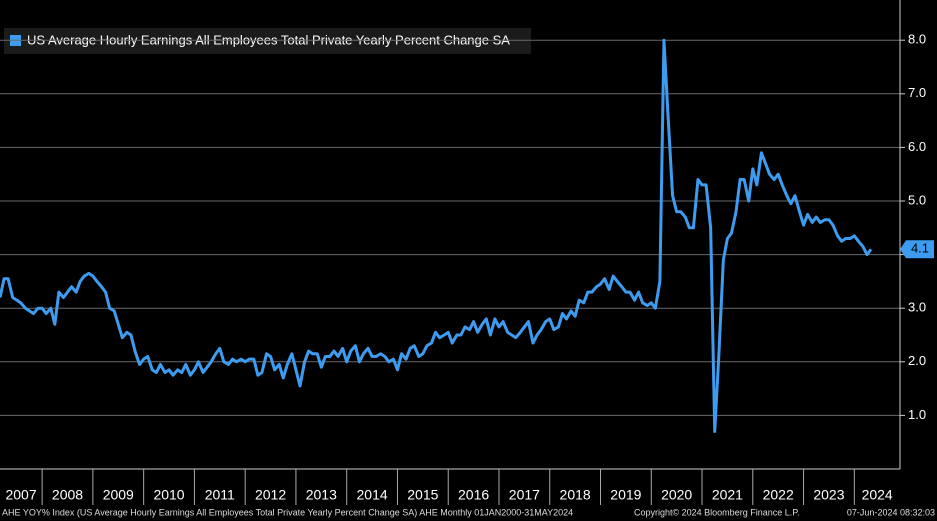  What do you see at coordinates (778, 495) in the screenshot?
I see `x-tick-label: 2022` at bounding box center [778, 495].